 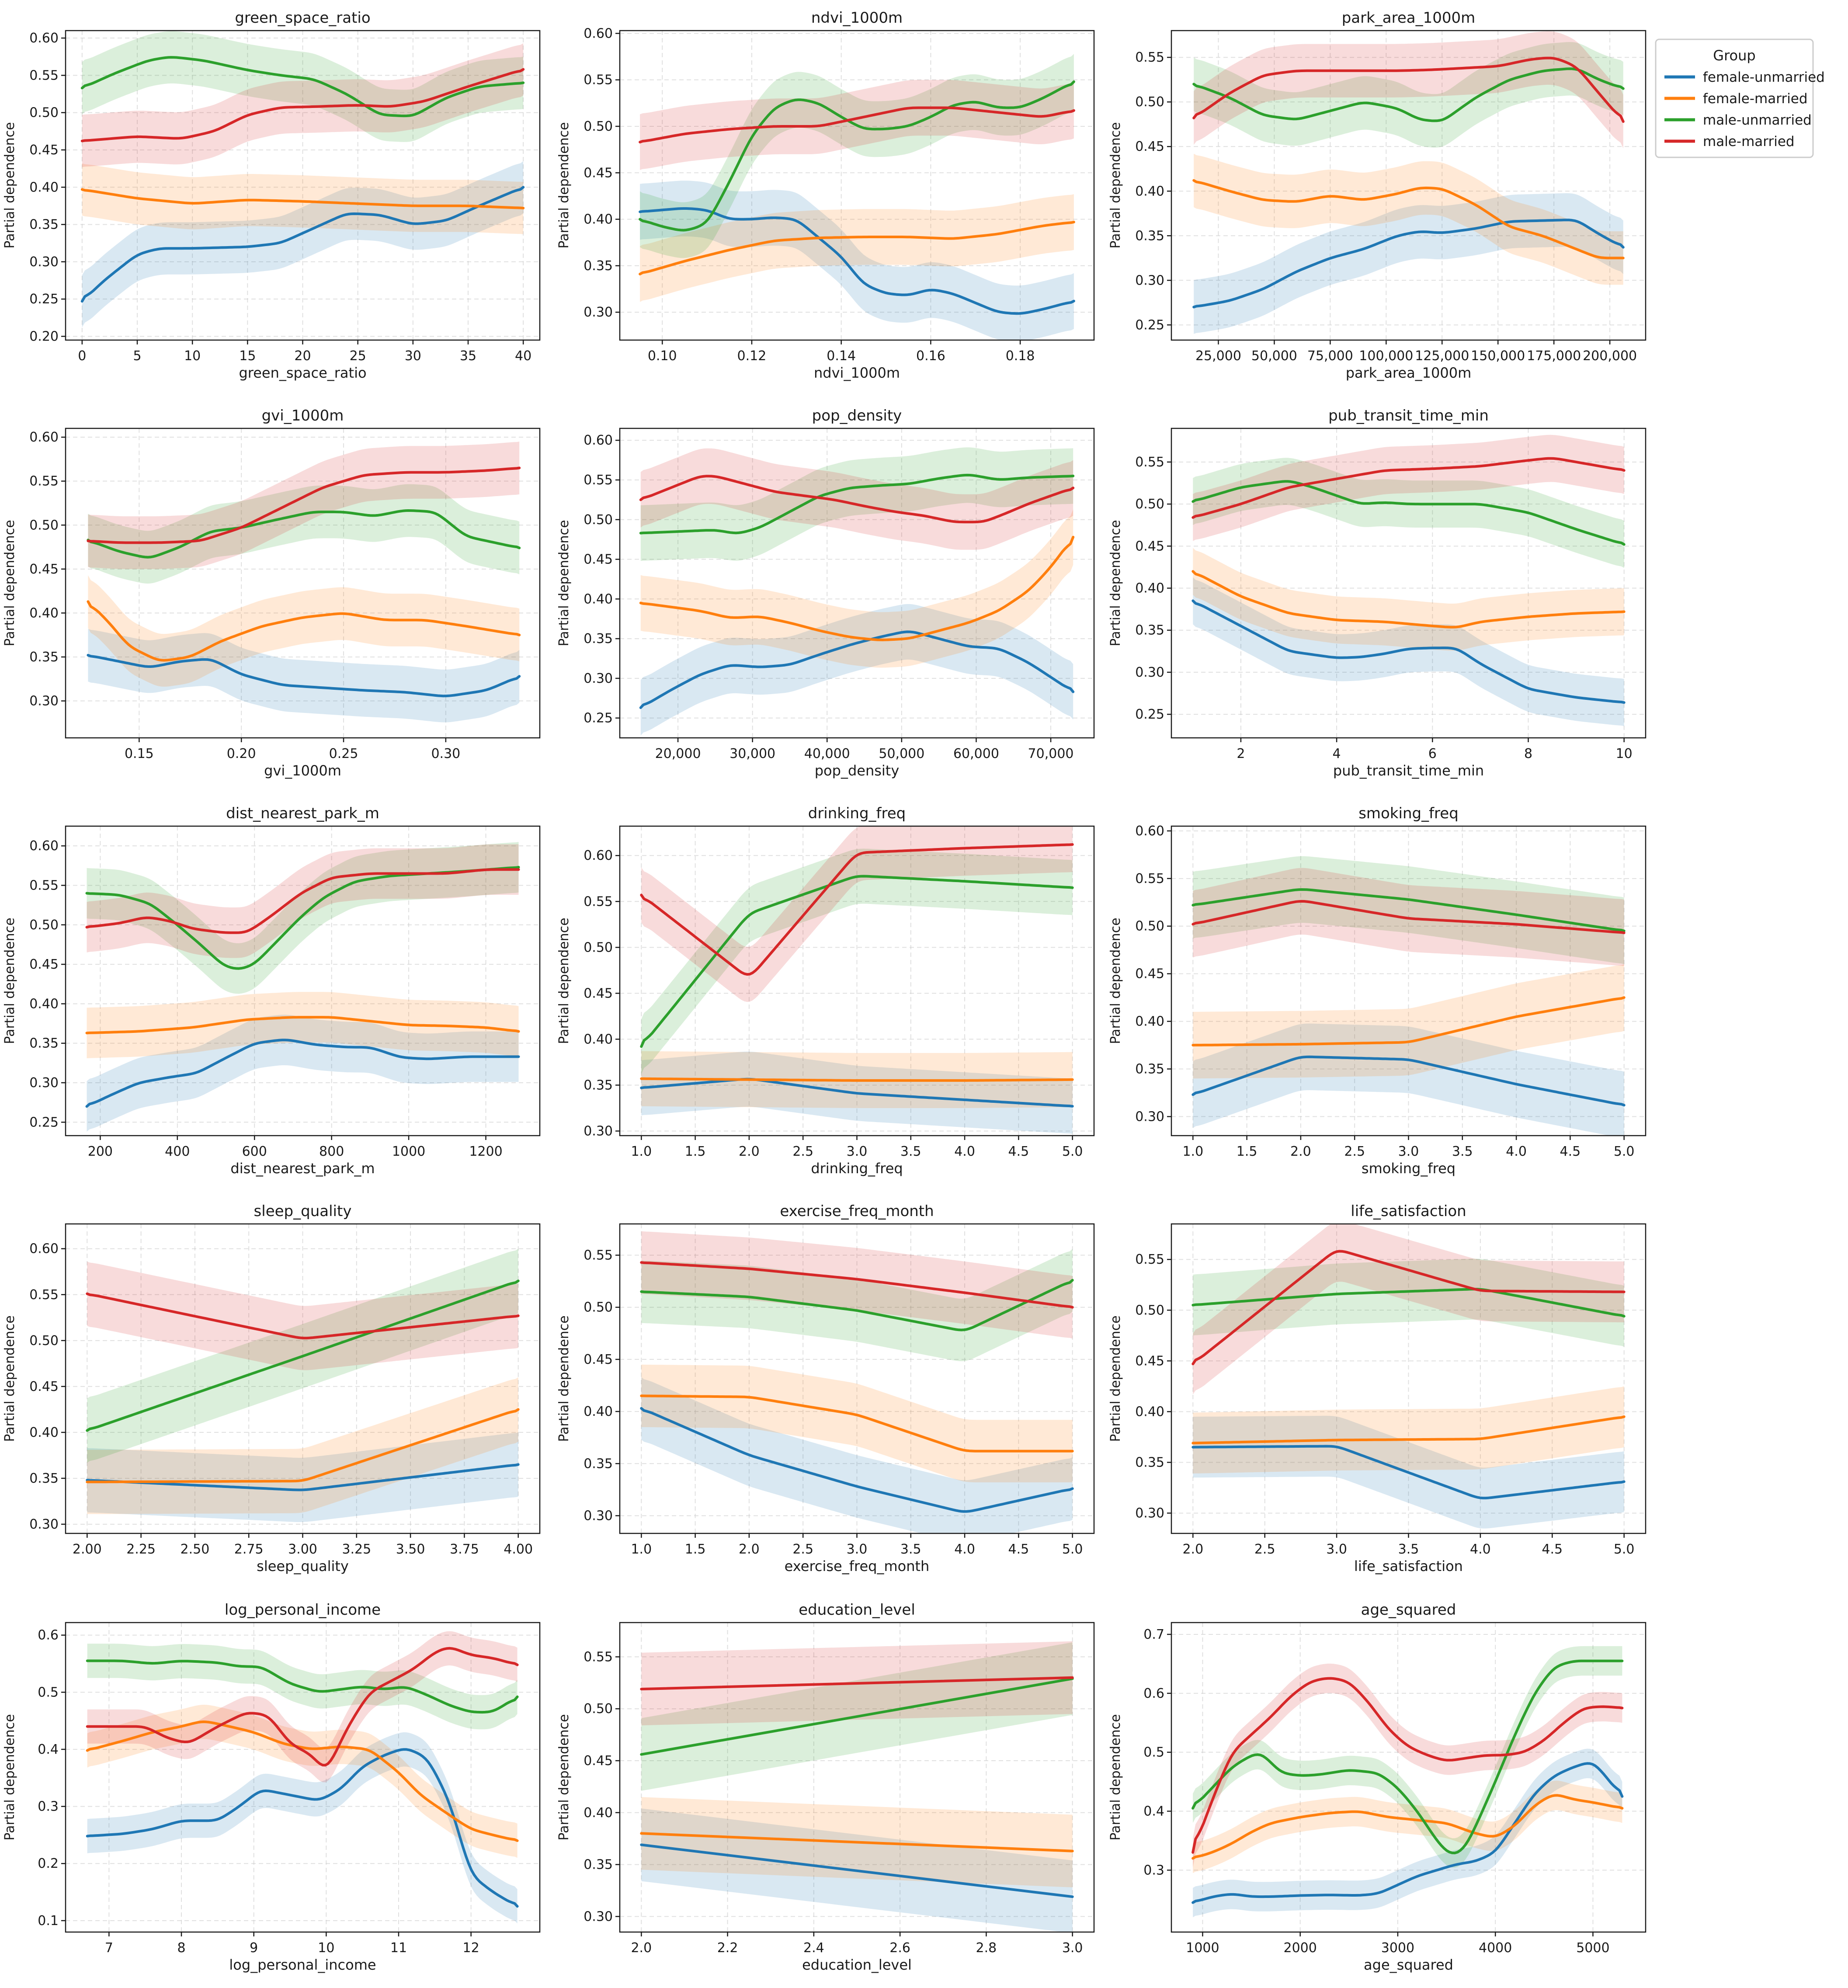 What do you see at coordinates (857, 669) in the screenshot?
I see `series-line-pop-density-female-unmarried` at bounding box center [857, 669].